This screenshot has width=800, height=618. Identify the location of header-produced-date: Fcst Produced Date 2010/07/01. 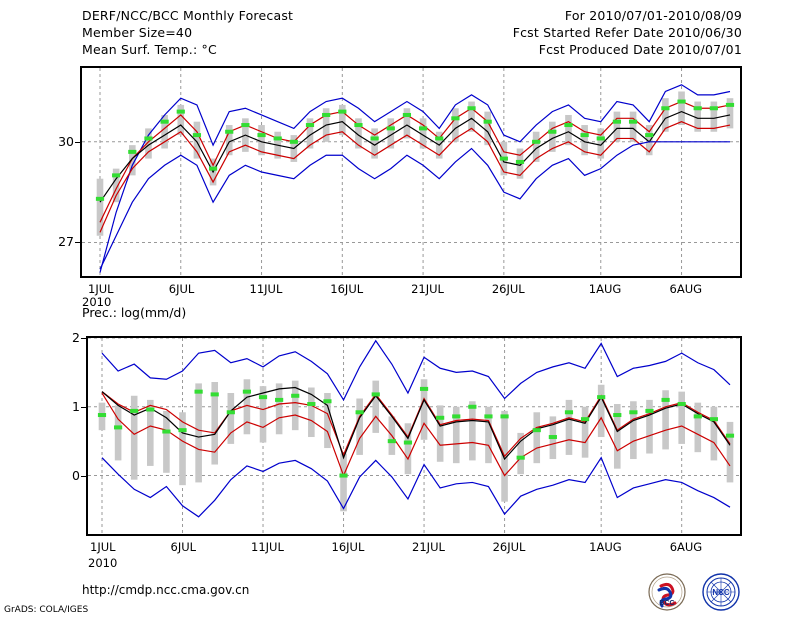
(640, 49).